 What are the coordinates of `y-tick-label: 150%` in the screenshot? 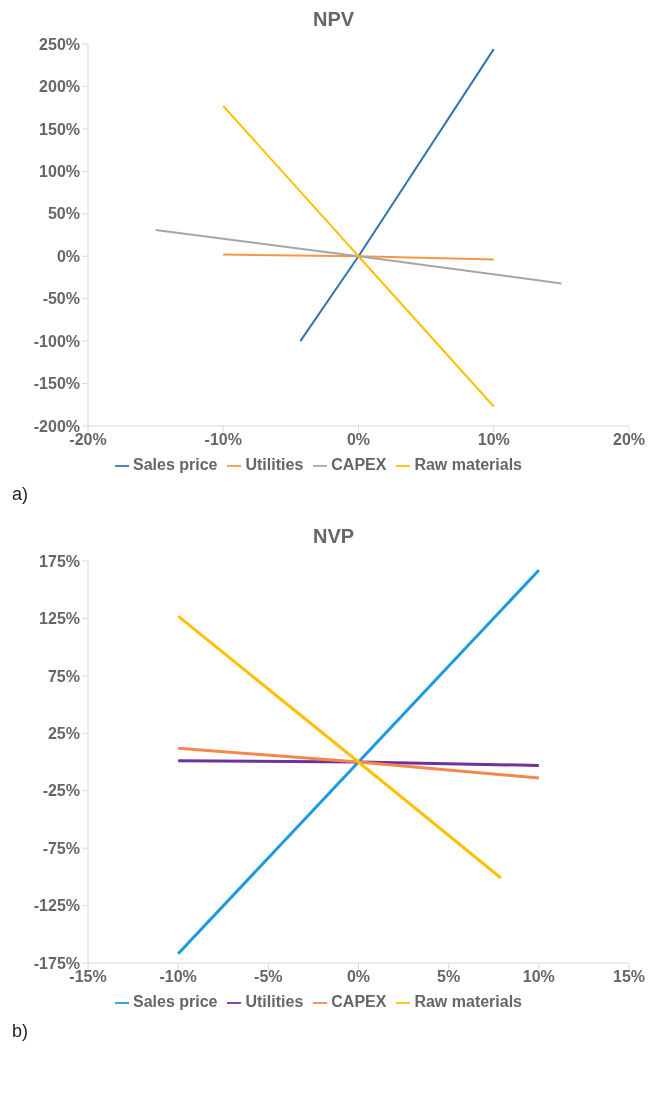 It's located at (59, 129).